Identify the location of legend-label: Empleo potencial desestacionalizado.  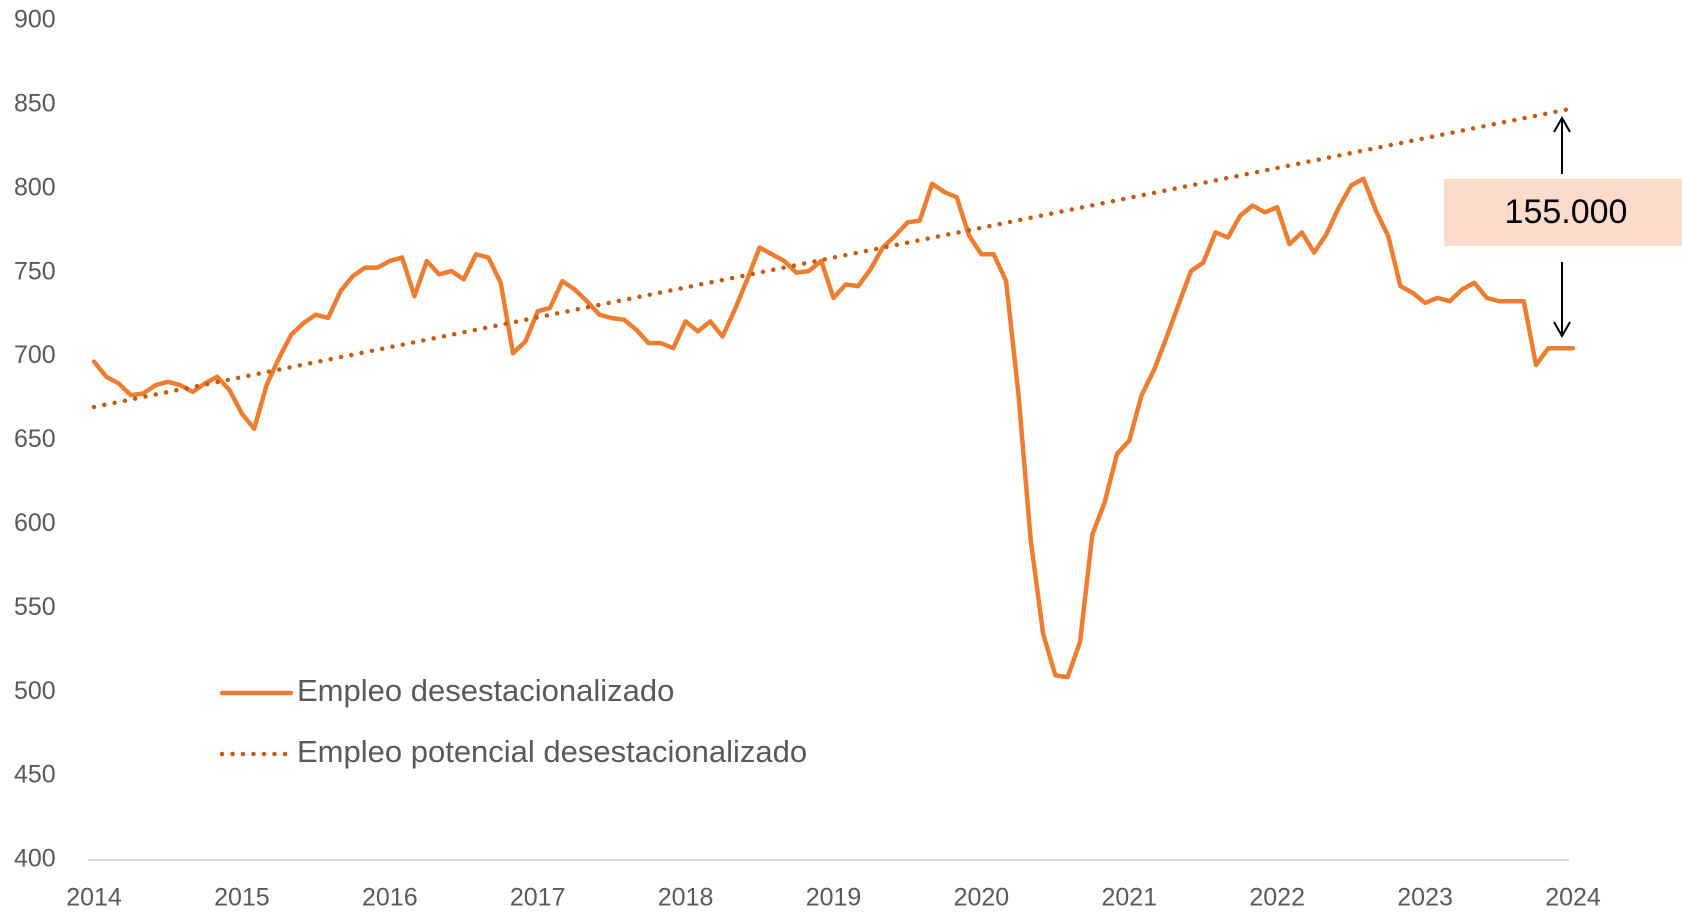
(552, 751).